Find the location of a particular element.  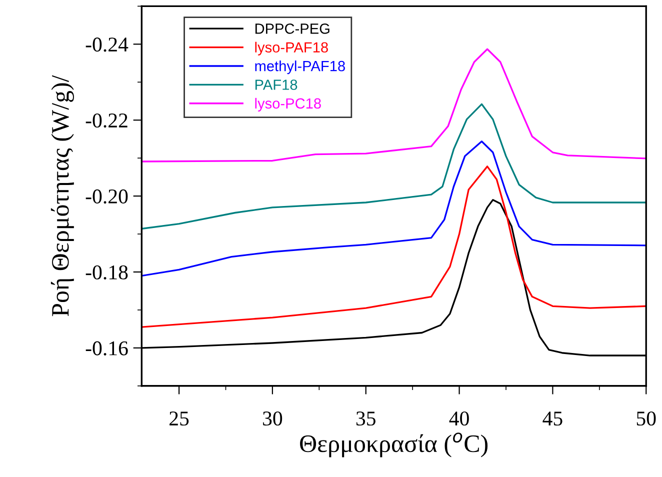

y-tick-label: -0.22 is located at coordinates (107, 120).